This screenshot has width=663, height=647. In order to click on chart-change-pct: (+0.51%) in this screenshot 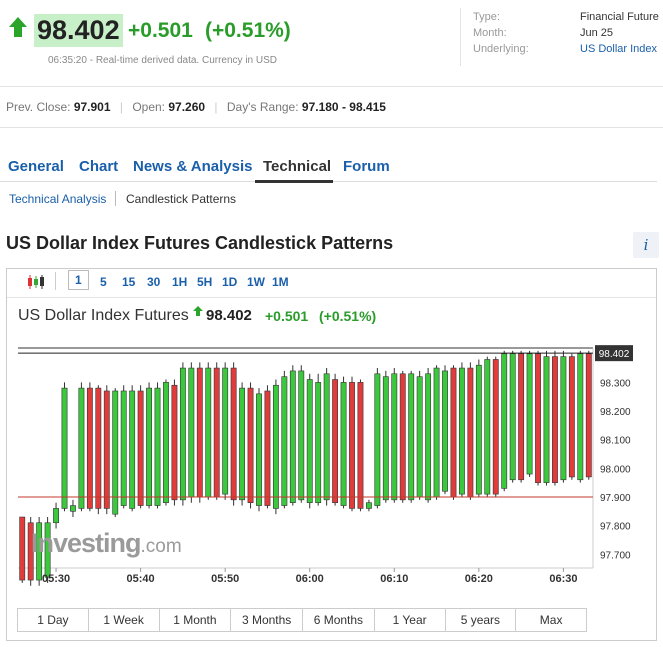, I will do `click(348, 316)`.